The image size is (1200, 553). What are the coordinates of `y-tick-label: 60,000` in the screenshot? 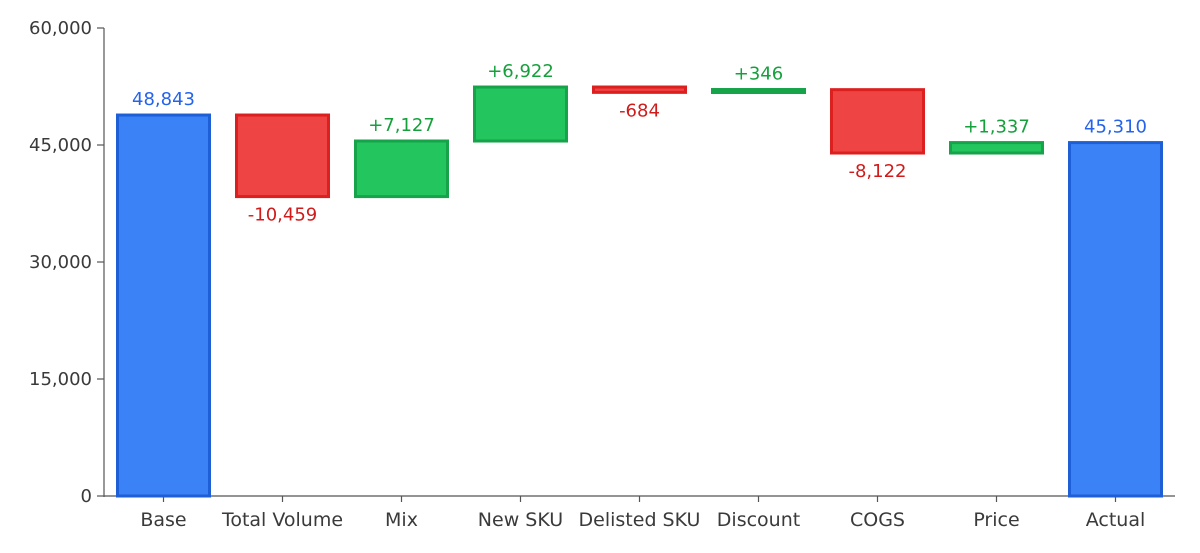 It's located at (60, 28).